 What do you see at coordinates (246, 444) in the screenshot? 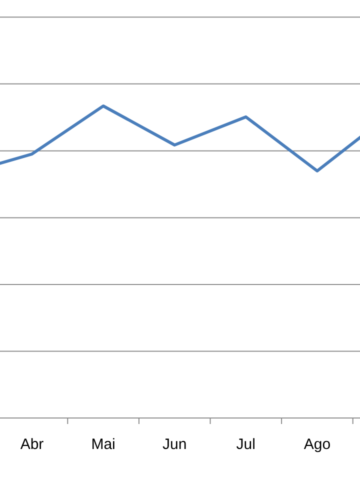
I see `x-tick-label: Jul` at bounding box center [246, 444].